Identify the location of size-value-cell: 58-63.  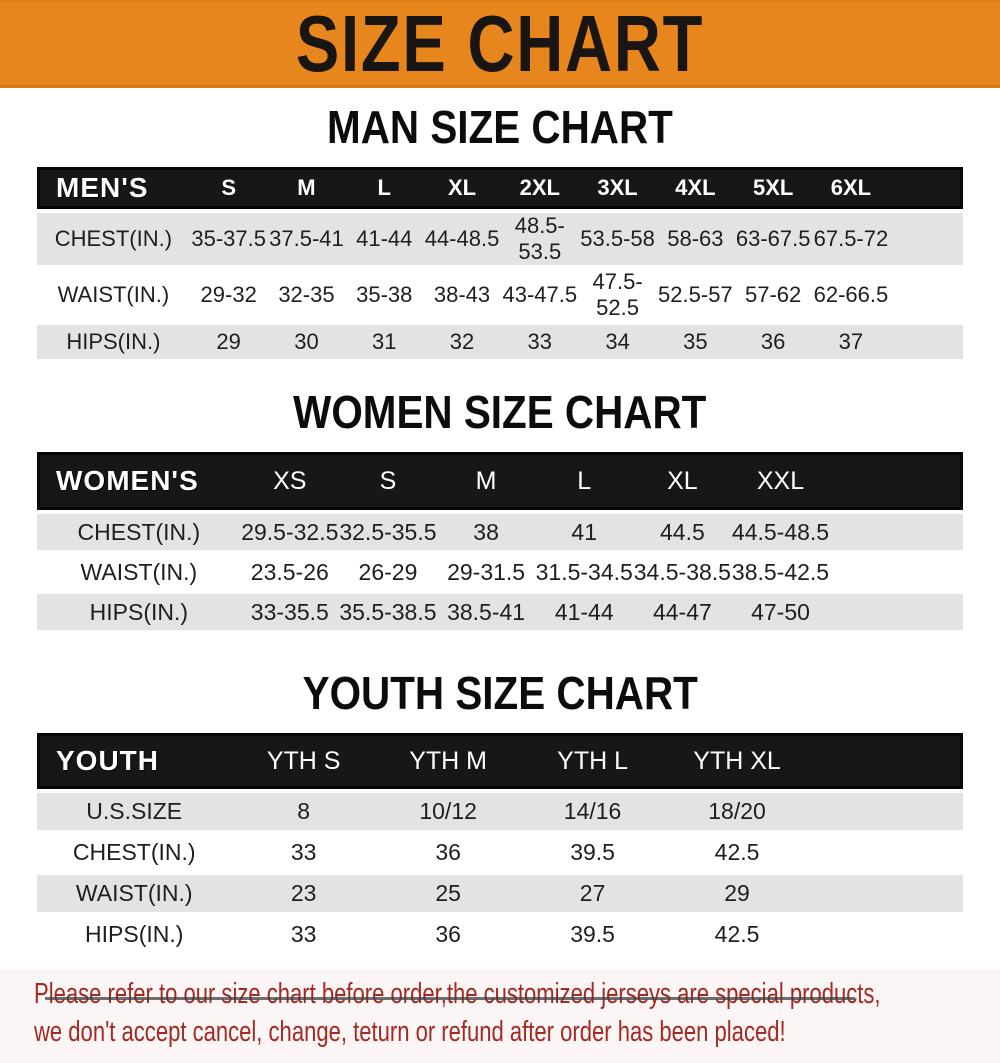
(695, 238).